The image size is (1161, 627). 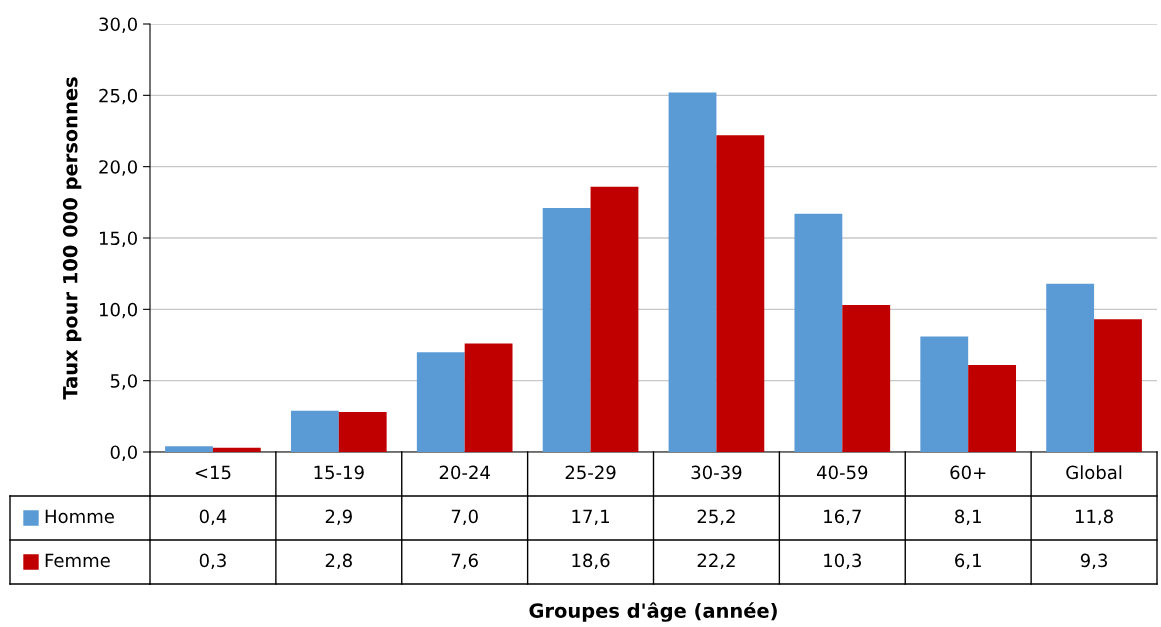 What do you see at coordinates (118, 239) in the screenshot?
I see `y-tick-label: 15,0` at bounding box center [118, 239].